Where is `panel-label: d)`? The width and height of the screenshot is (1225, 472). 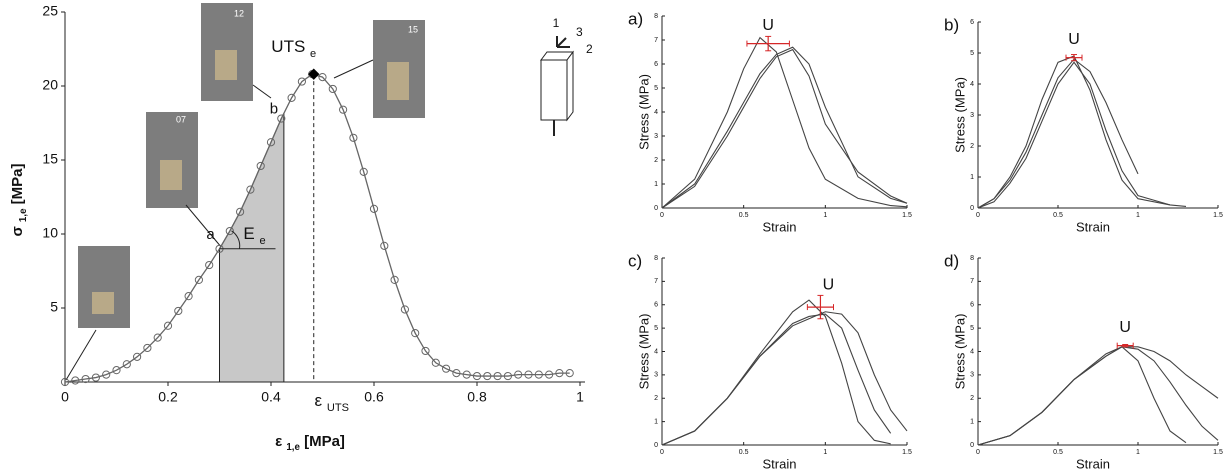 panel-label: d) is located at coordinates (951, 260).